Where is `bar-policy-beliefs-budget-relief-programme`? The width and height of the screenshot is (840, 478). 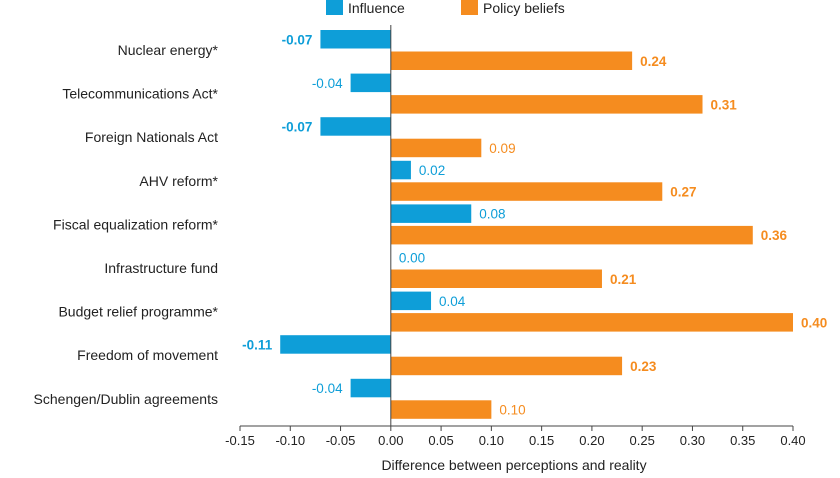 bar-policy-beliefs-budget-relief-programme is located at coordinates (591, 322).